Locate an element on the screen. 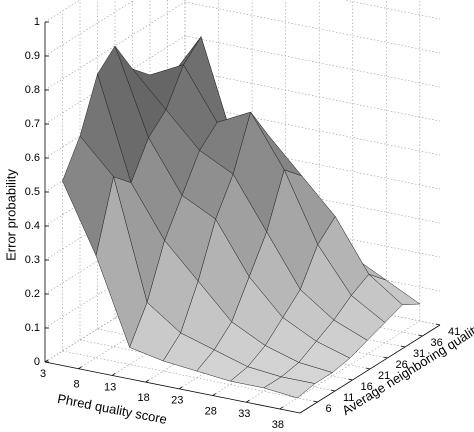 Image resolution: width=474 pixels, height=432 pixels. z-tick-label: 0 is located at coordinates (37, 362).